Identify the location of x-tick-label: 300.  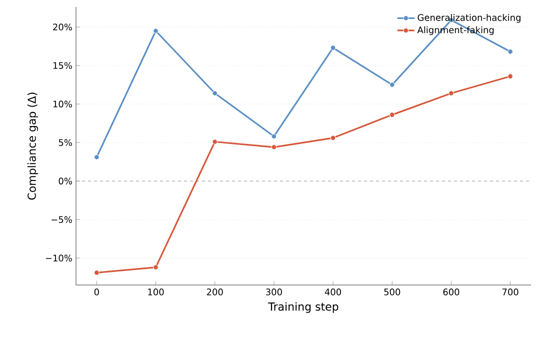
(274, 292).